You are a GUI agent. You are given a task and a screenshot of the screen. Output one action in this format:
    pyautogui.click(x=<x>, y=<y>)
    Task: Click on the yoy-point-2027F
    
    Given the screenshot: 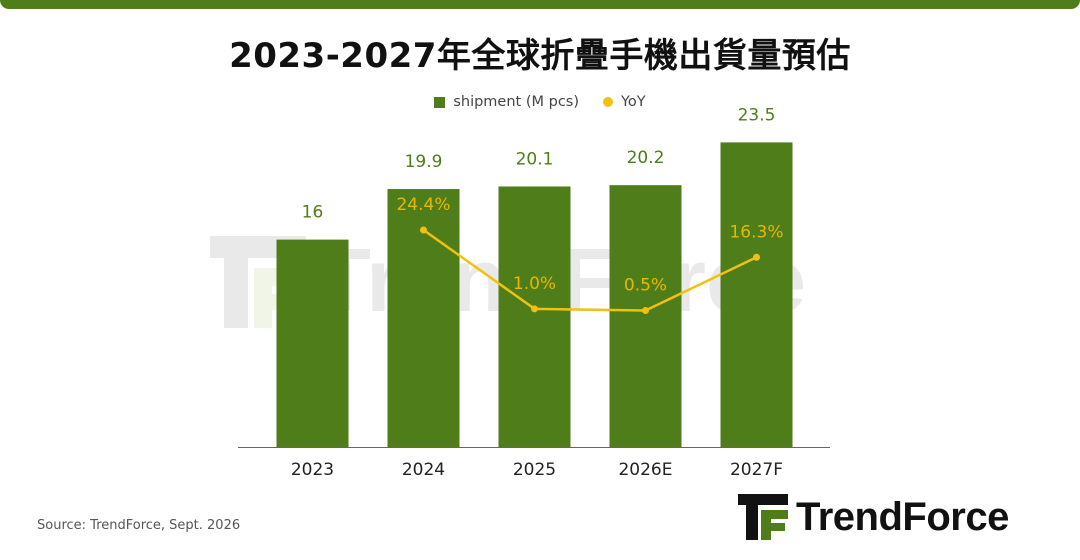 What is the action you would take?
    pyautogui.click(x=756, y=257)
    